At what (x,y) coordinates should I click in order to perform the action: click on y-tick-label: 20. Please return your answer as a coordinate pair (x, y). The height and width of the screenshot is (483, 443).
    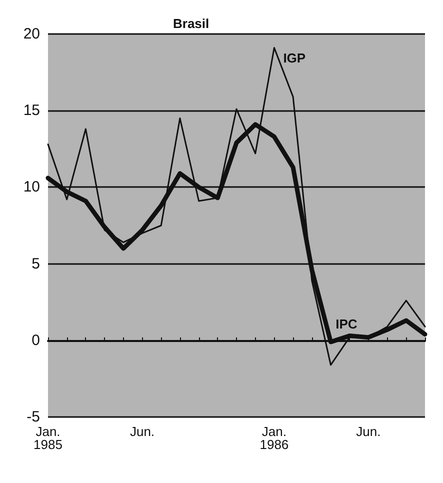
    Looking at the image, I should click on (31, 34).